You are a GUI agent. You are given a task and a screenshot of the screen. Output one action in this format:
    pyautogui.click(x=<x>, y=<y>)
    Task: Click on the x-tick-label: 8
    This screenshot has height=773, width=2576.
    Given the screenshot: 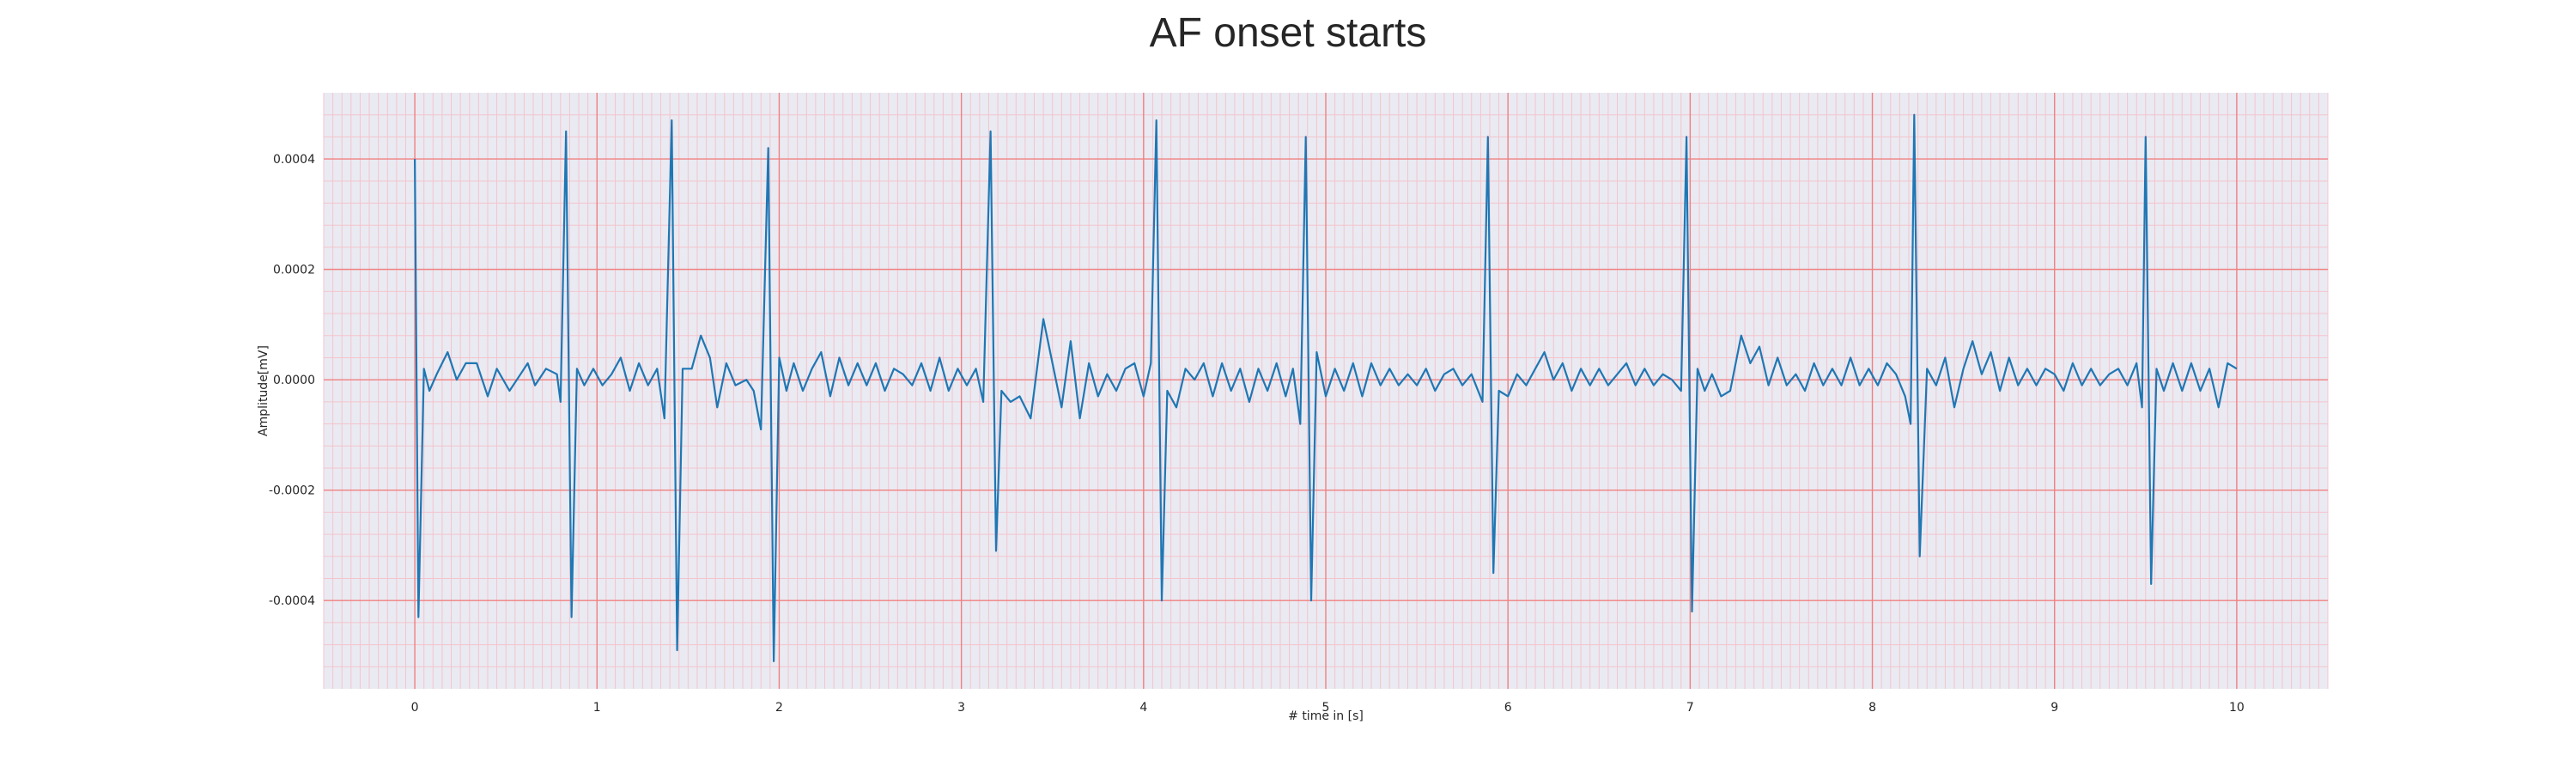 What is the action you would take?
    pyautogui.click(x=1872, y=708)
    